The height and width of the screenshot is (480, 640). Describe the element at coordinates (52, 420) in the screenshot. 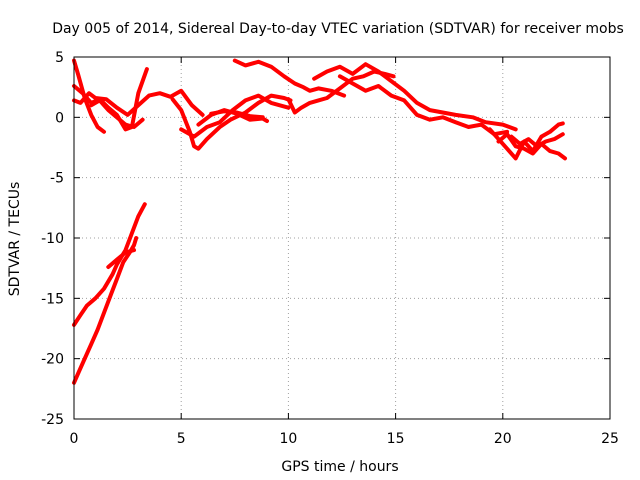

I see `y-tick-label: -25` at that location.